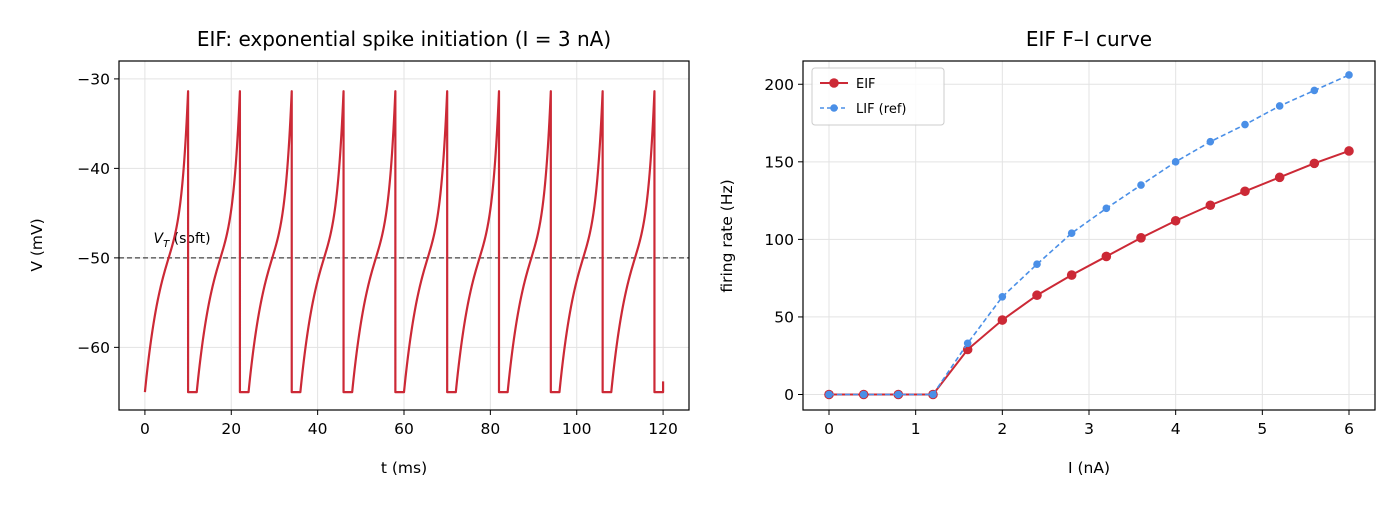 The width and height of the screenshot is (1400, 508). Describe the element at coordinates (1002, 429) in the screenshot. I see `right-x-tick-label: 2` at that location.